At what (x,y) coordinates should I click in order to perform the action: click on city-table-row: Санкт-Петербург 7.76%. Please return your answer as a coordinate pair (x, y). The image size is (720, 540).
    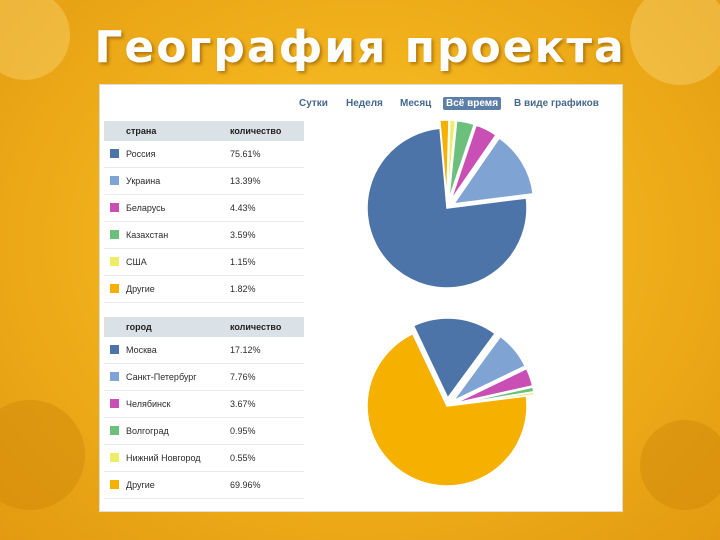
    Looking at the image, I should click on (204, 377).